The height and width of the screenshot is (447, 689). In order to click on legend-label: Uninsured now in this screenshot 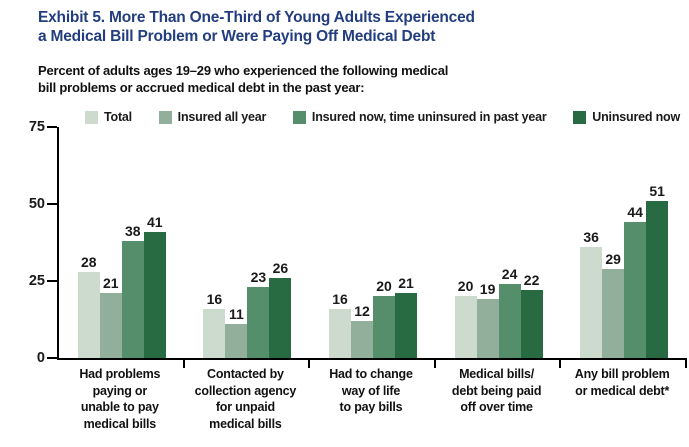, I will do `click(636, 117)`.